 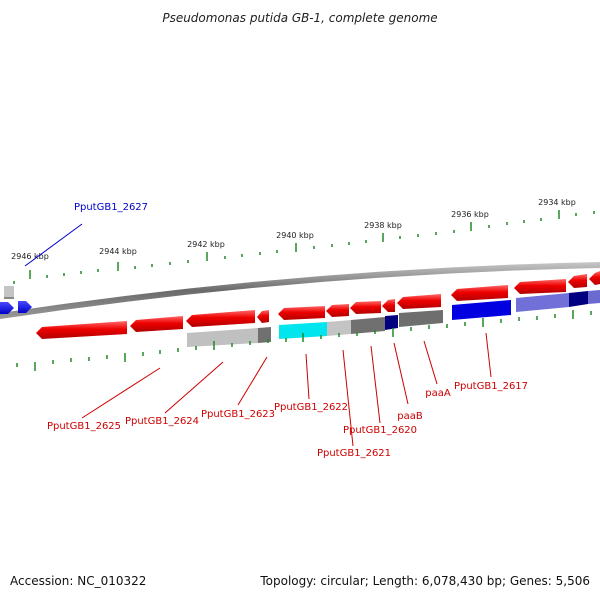 What do you see at coordinates (391, 322) in the screenshot?
I see `feature-navy` at bounding box center [391, 322].